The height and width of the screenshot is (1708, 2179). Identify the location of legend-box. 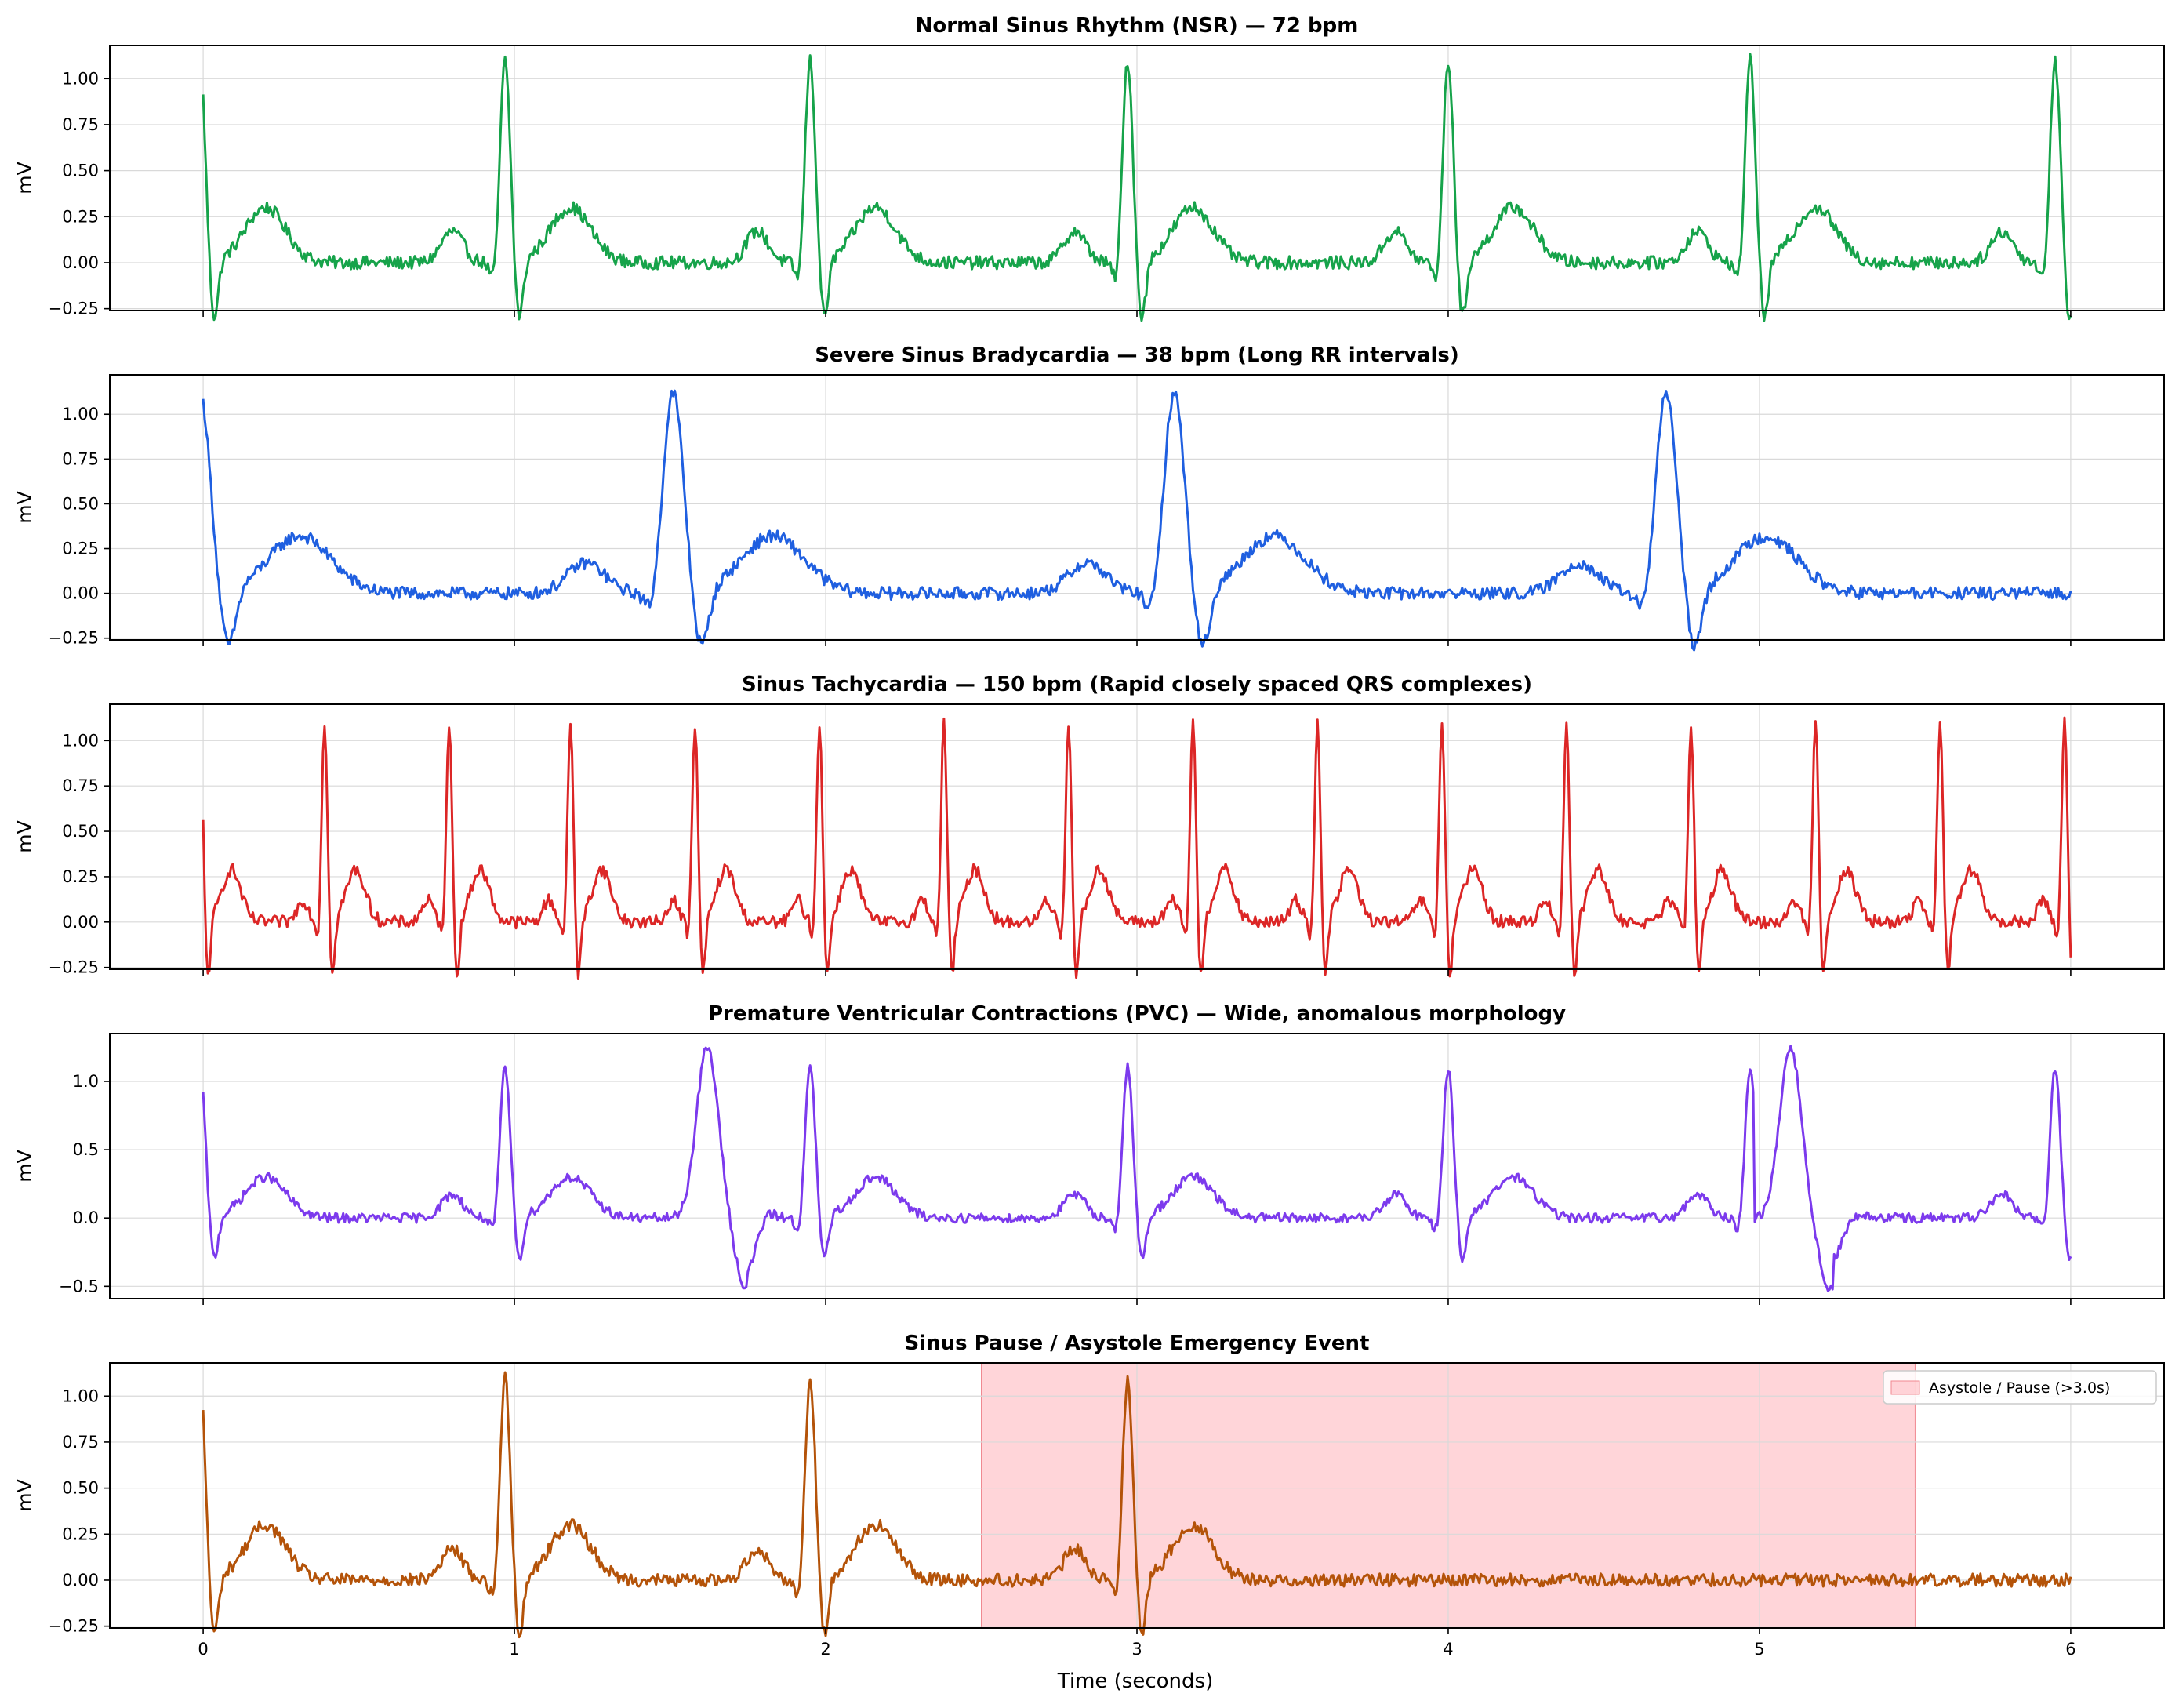
(2020, 1387).